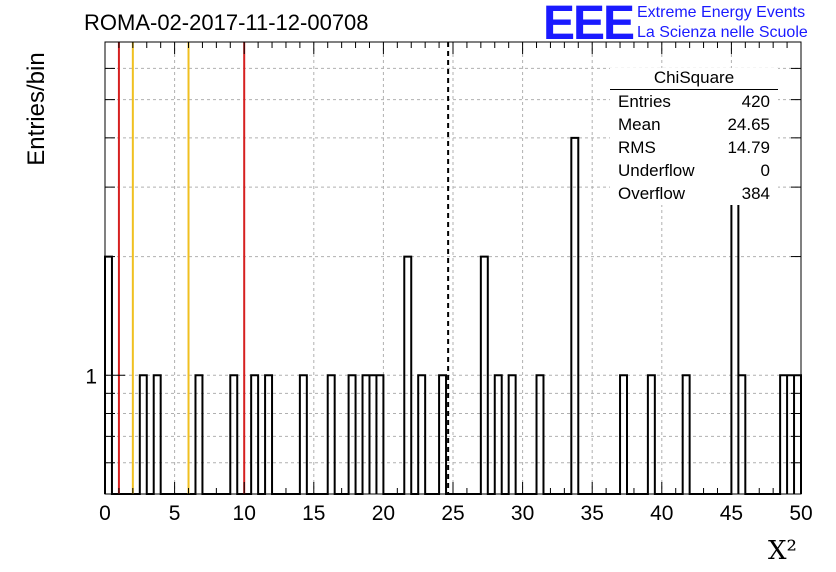  What do you see at coordinates (652, 193) in the screenshot?
I see `stats-label: Overflow` at bounding box center [652, 193].